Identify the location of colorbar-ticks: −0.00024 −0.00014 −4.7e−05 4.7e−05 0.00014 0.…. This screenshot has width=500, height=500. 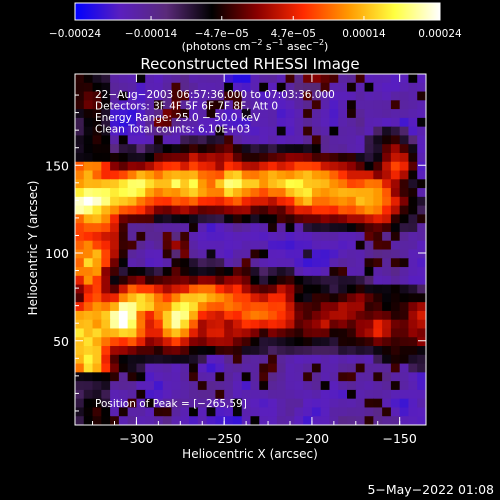
(255, 28).